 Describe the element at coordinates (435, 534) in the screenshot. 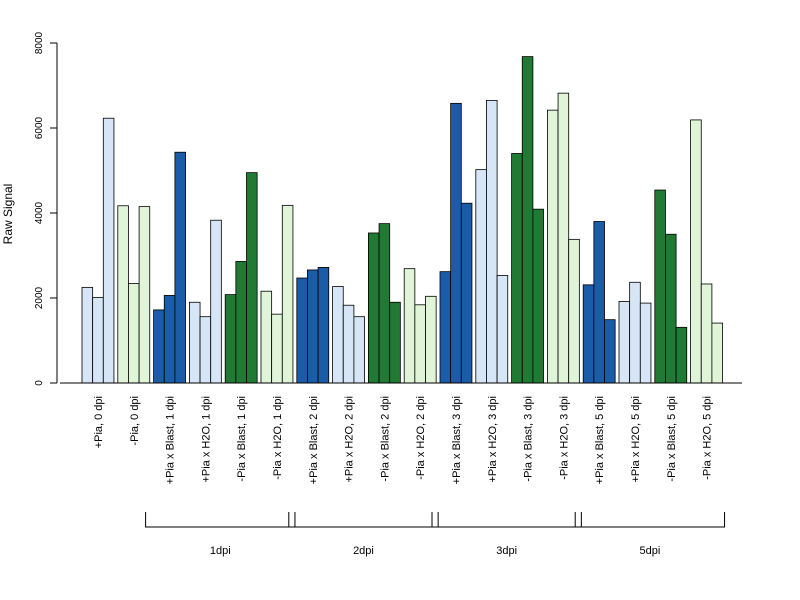

I see `group-brackets: 1dpi 2dpi 3dpi 5dpi` at that location.